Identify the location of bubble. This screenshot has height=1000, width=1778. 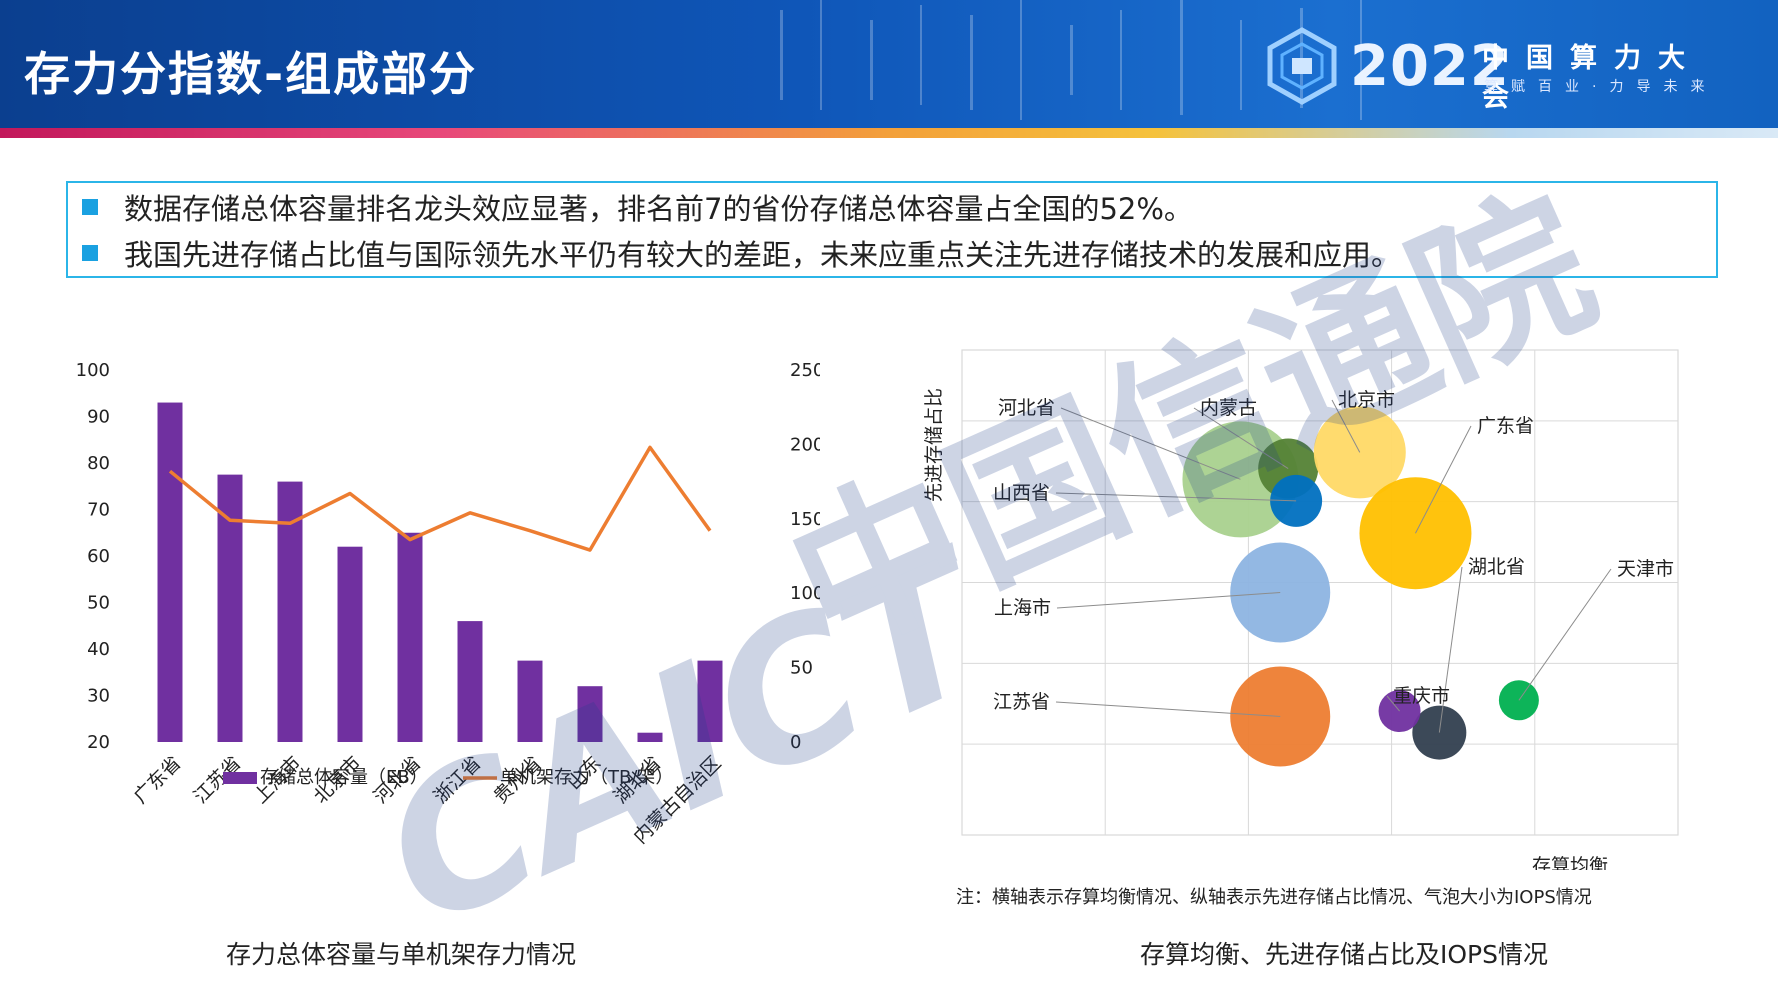
(1359, 452).